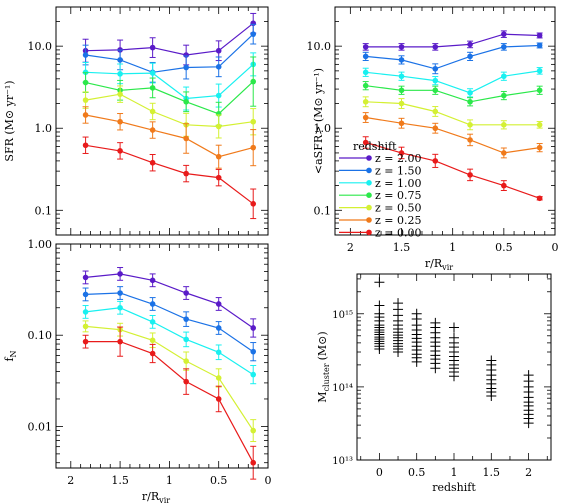 This screenshot has height=504, width=567. I want to click on mcluster-y-tick-label: 10¹⁵, so click(342, 315).